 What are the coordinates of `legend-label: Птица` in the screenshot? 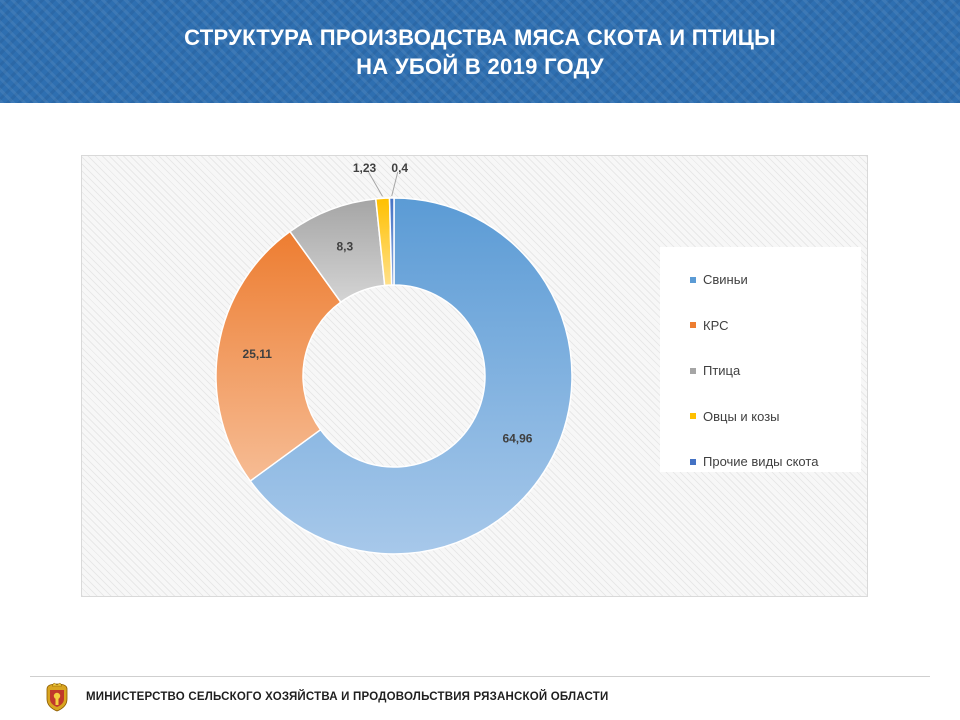 It's located at (722, 371).